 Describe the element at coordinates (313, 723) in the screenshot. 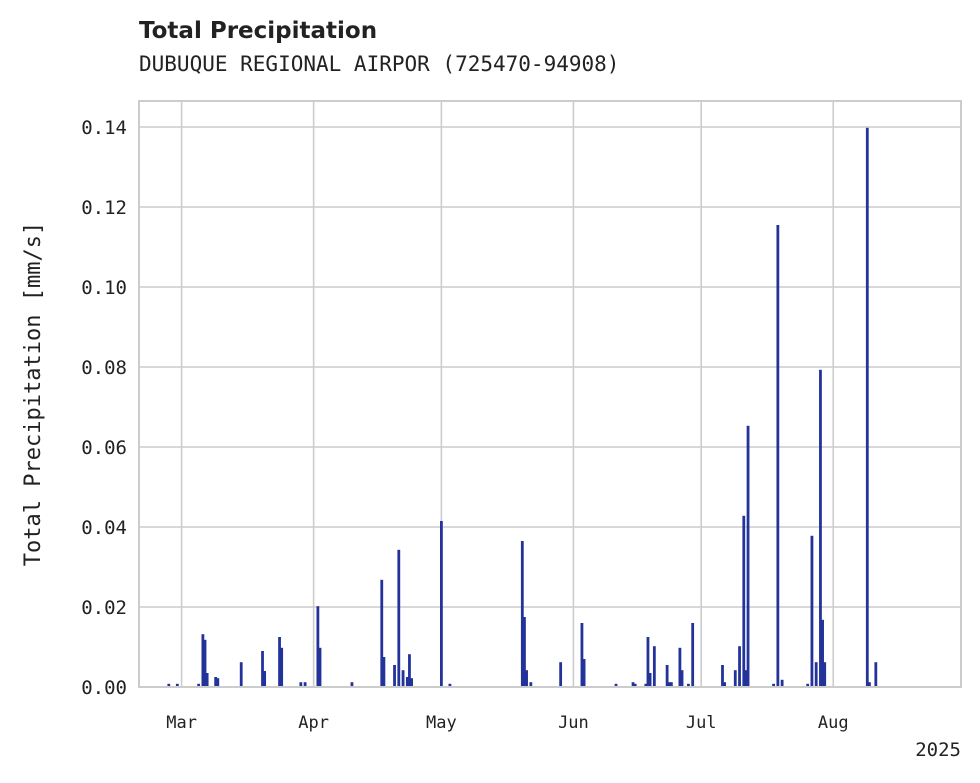

I see `x-tick-label: Apr` at that location.